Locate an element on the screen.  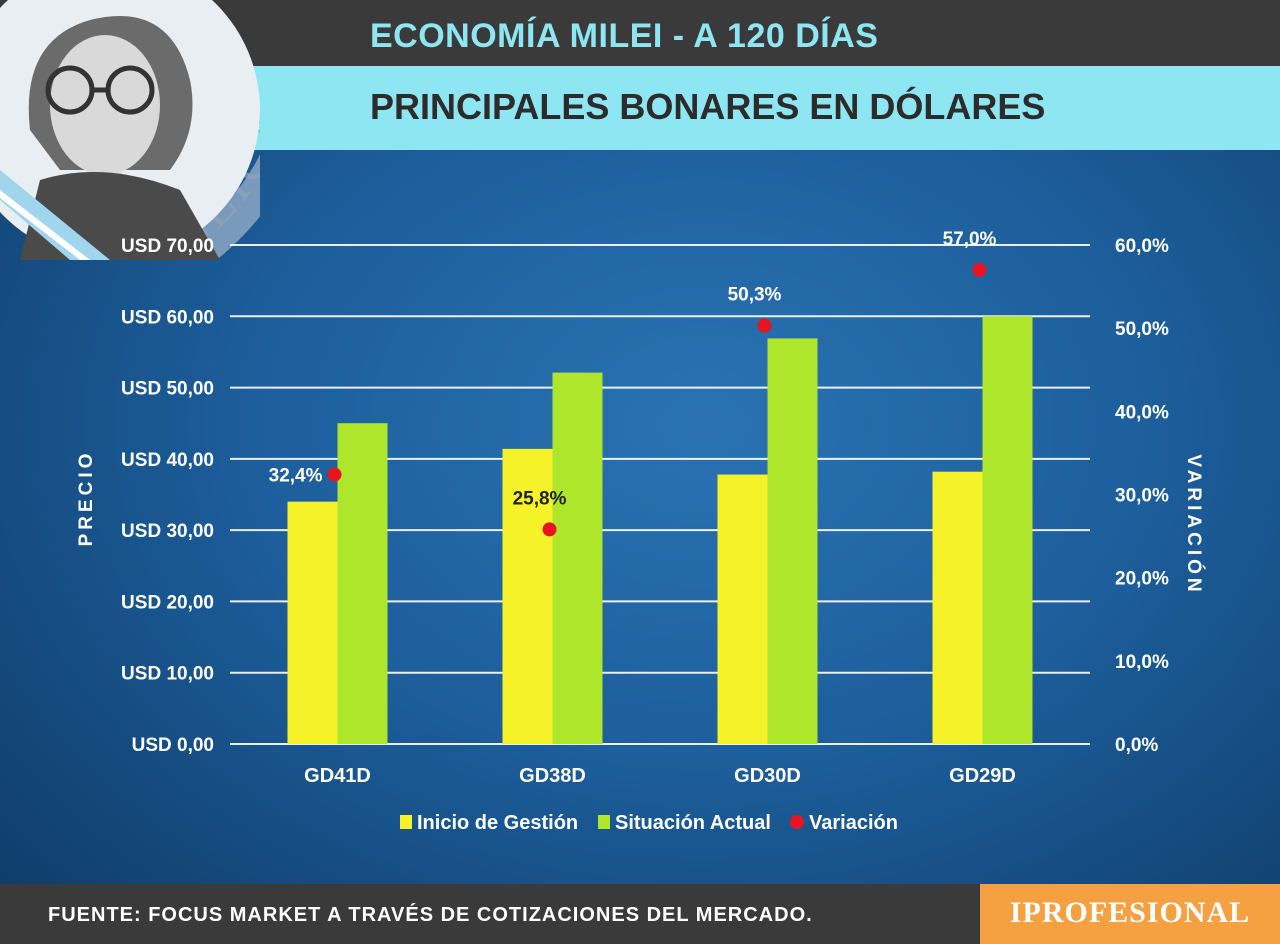
variation-label: 25,8% is located at coordinates (540, 498).